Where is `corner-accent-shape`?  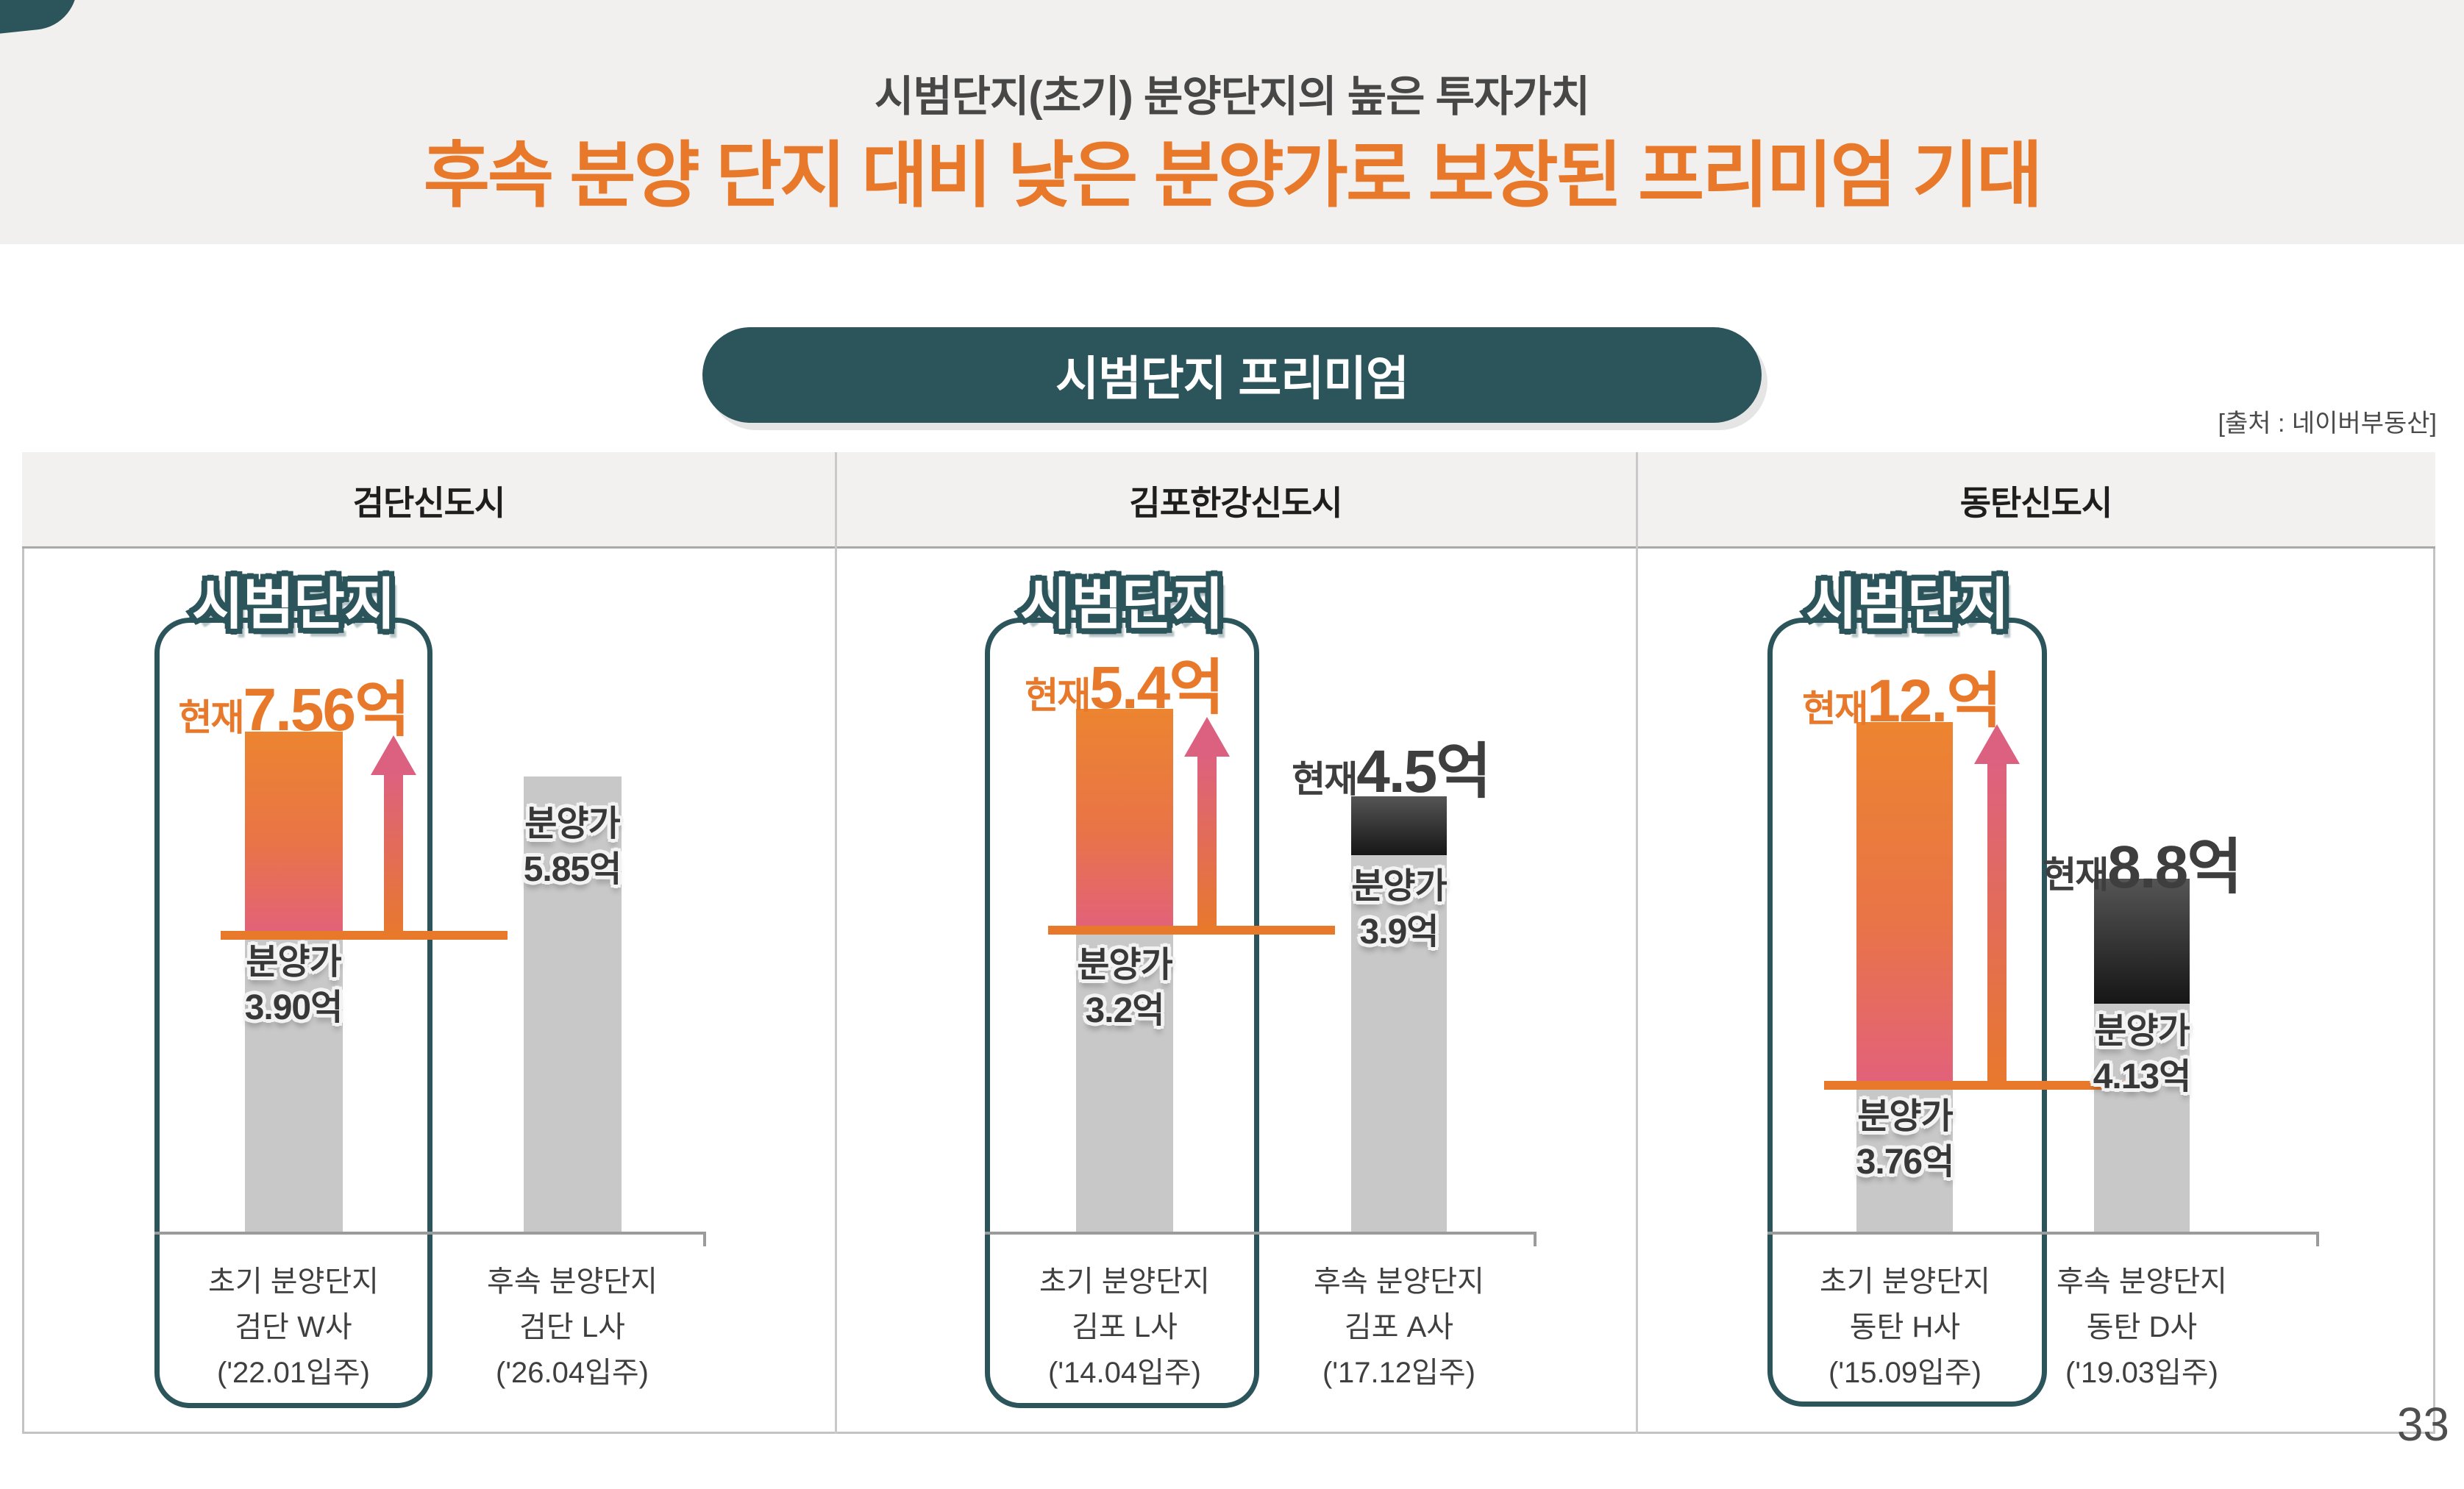 corner-accent-shape is located at coordinates (41, 19).